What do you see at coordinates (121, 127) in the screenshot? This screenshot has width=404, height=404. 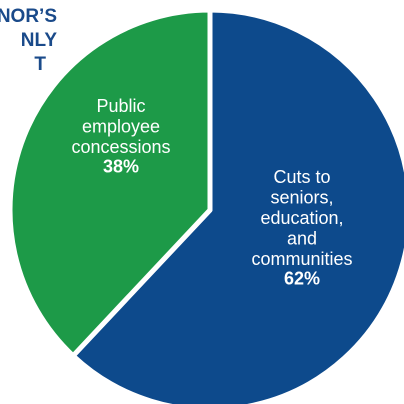 I see `slice-label-line: employee` at bounding box center [121, 127].